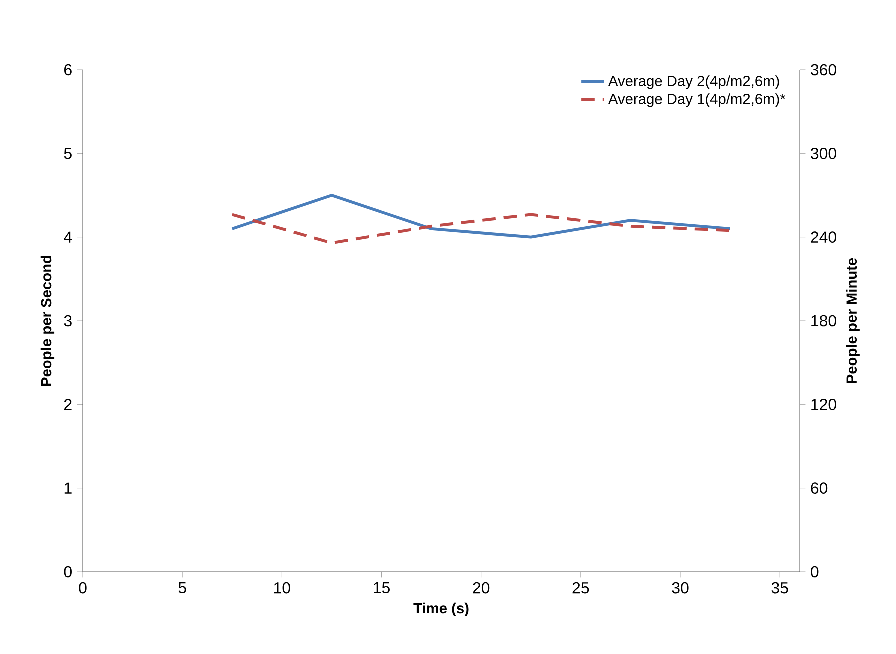 This screenshot has width=896, height=654. I want to click on y-tick-label: 5, so click(68, 154).